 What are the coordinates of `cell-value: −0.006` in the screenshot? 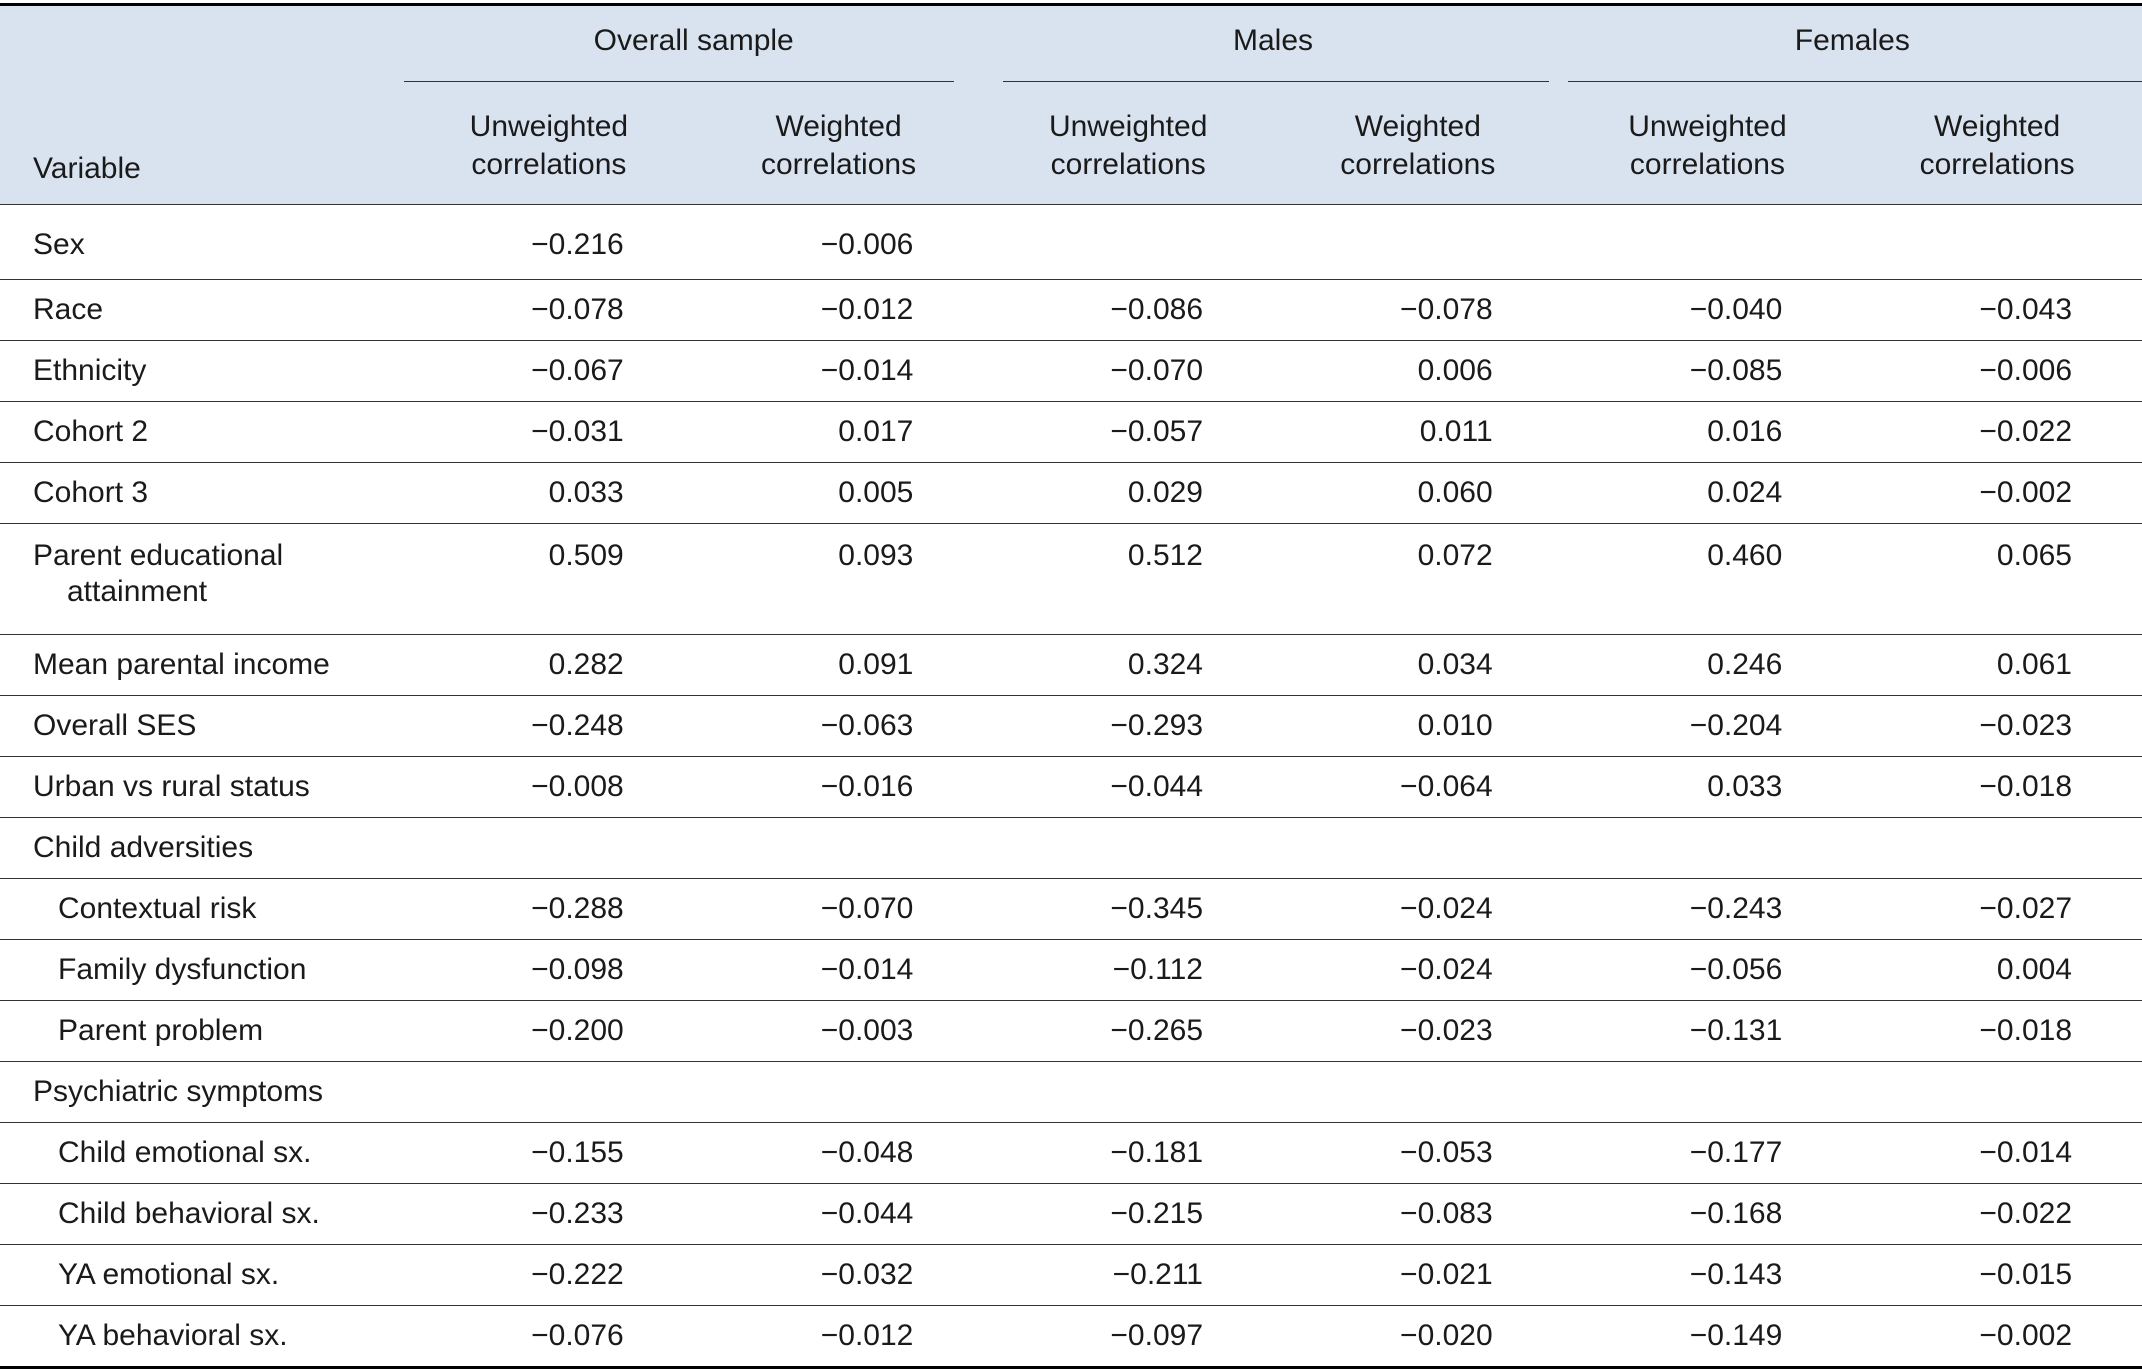 It's located at (1997, 371).